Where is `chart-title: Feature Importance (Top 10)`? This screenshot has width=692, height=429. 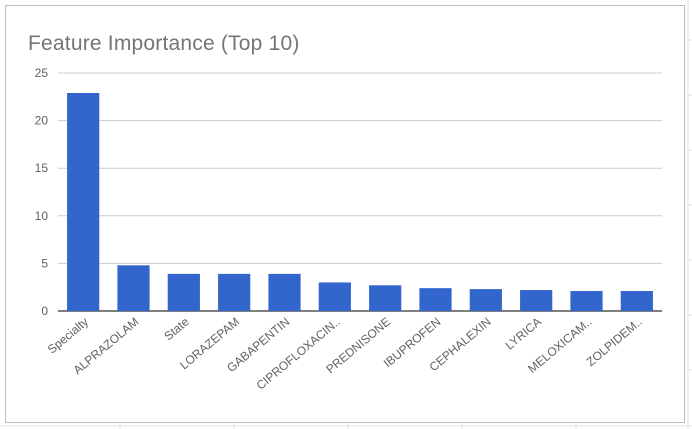 chart-title: Feature Importance (Top 10) is located at coordinates (164, 43).